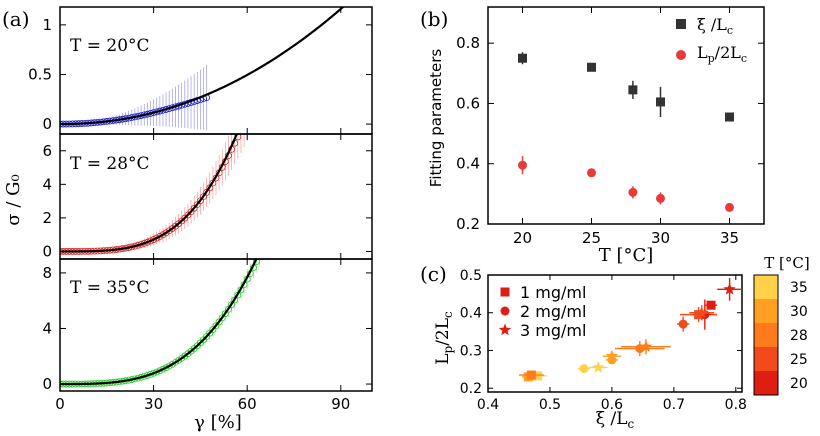 Image resolution: width=820 pixels, height=436 pixels. Describe the element at coordinates (550, 405) in the screenshot. I see `panel-c-xtick-label: 0.5` at that location.